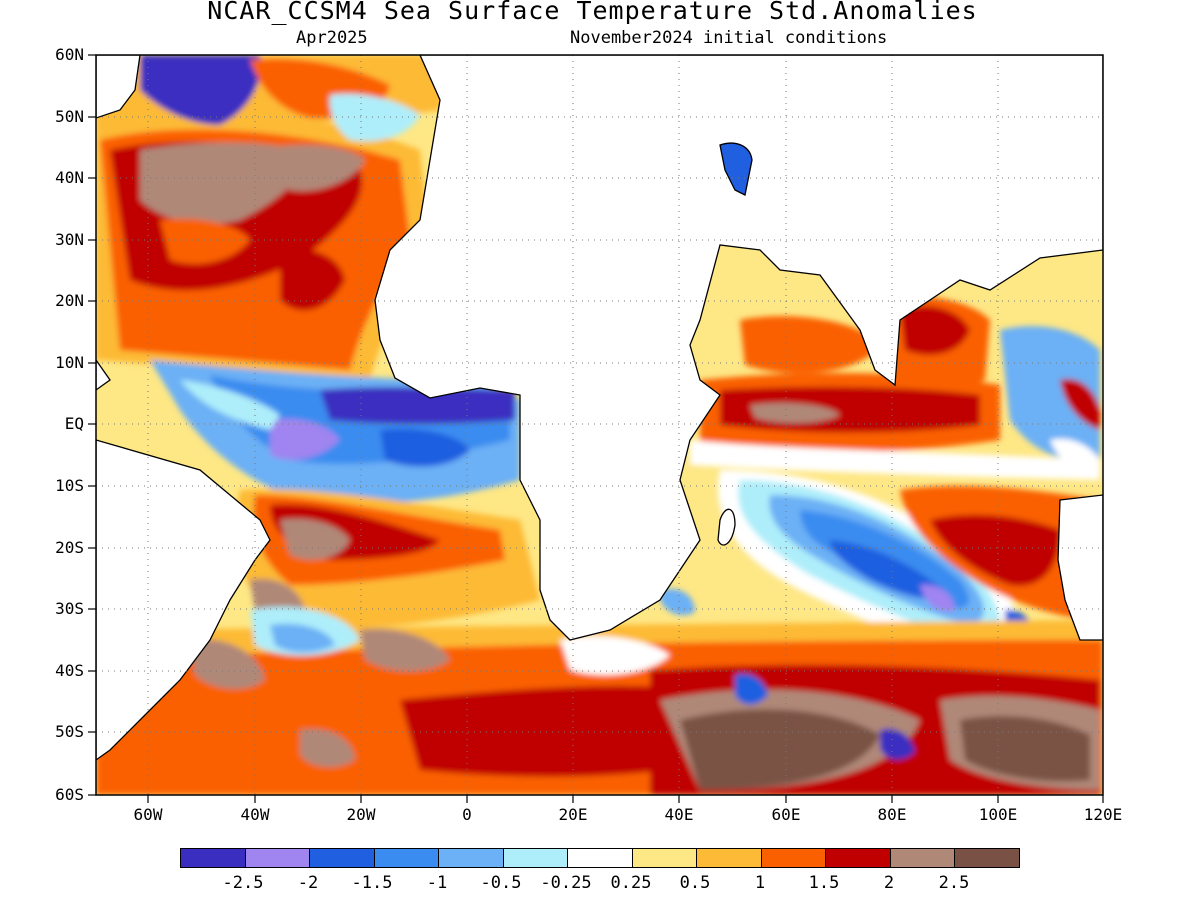 The width and height of the screenshot is (1200, 900). Describe the element at coordinates (308, 883) in the screenshot. I see `colorbar-label: -2` at that location.